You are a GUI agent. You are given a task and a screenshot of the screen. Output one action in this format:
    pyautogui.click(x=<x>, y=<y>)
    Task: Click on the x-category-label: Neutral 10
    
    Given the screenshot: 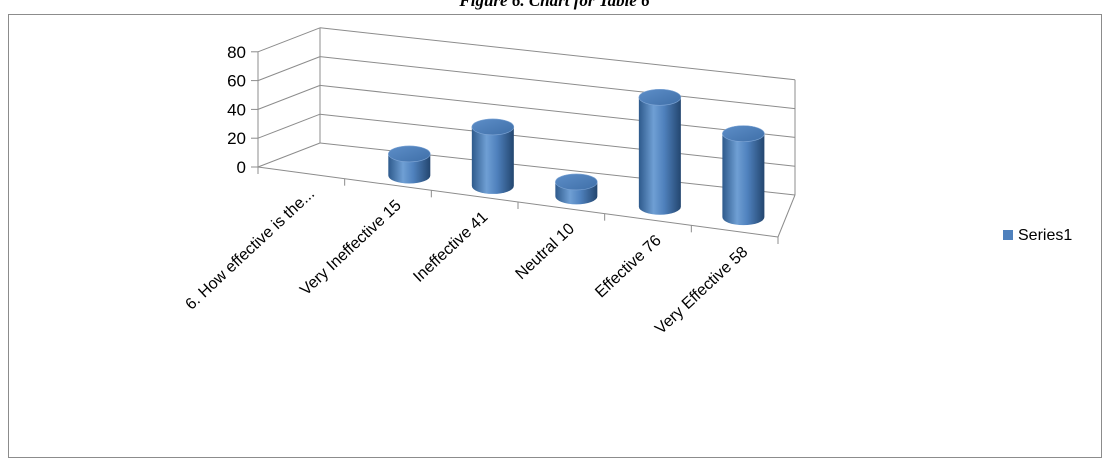 What is the action you would take?
    pyautogui.click(x=545, y=251)
    